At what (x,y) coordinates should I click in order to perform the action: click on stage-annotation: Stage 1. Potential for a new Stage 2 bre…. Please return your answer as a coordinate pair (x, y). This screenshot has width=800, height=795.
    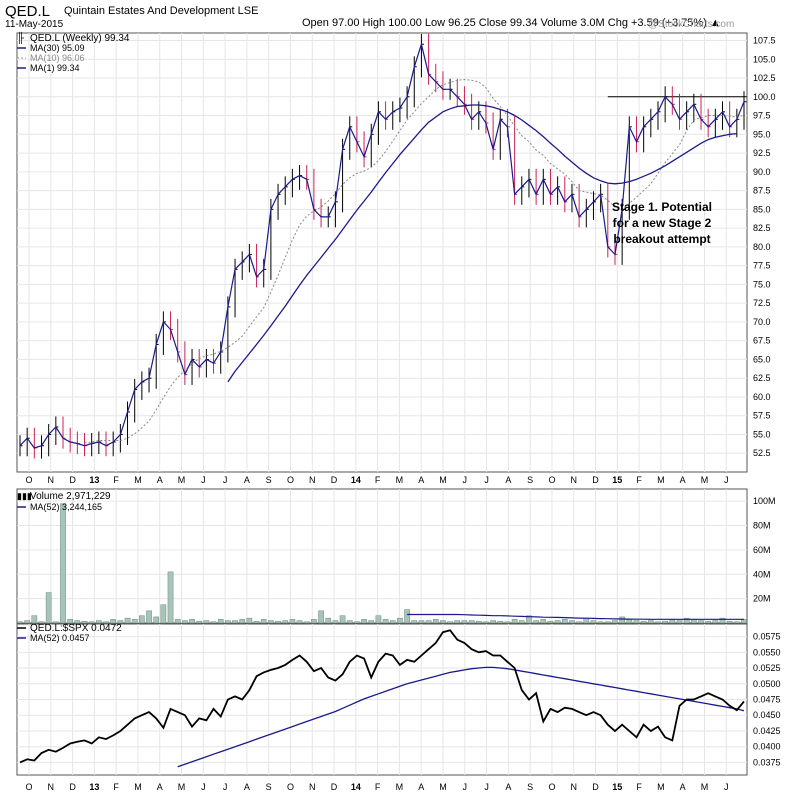
    Looking at the image, I should click on (662, 223).